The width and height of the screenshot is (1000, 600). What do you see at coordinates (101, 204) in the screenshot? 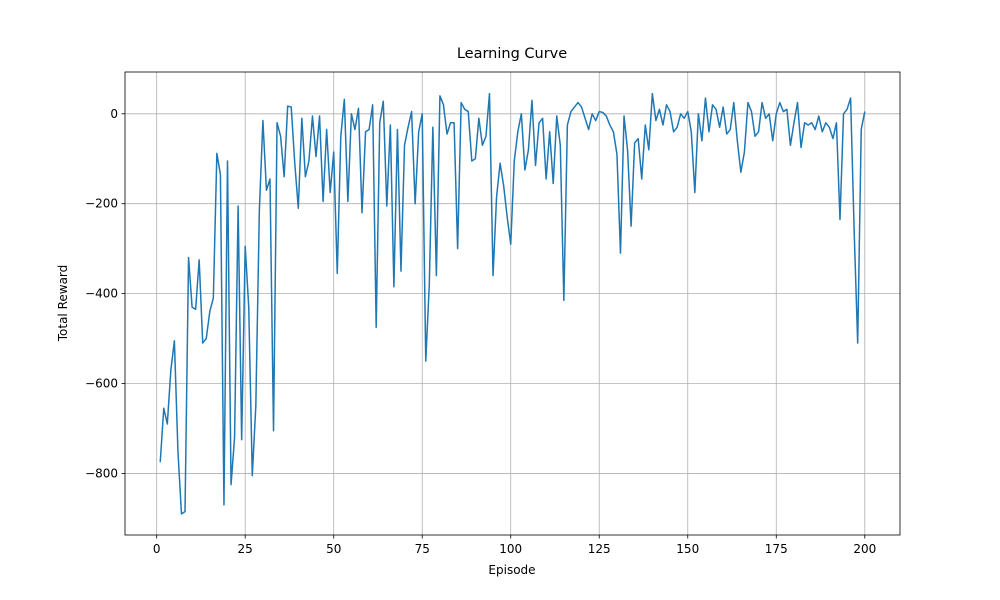
I see `y-tick-label: −200` at bounding box center [101, 204].